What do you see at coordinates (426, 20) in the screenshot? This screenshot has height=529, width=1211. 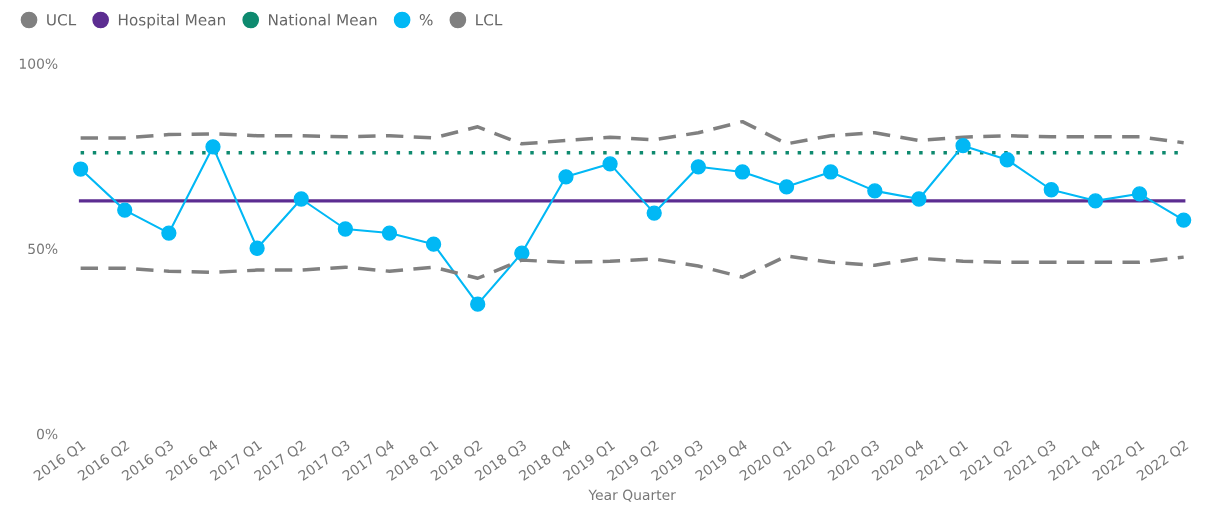 I see `legend-label: %` at bounding box center [426, 20].